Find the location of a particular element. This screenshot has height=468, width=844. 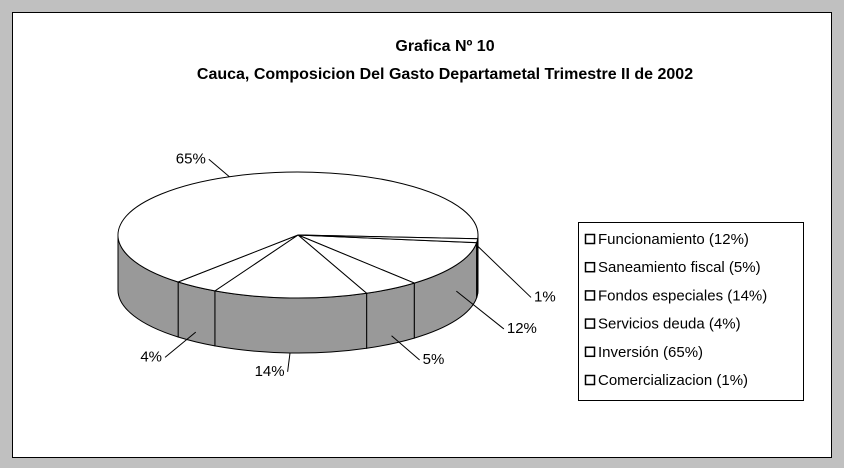

data-label: 14% is located at coordinates (270, 371).